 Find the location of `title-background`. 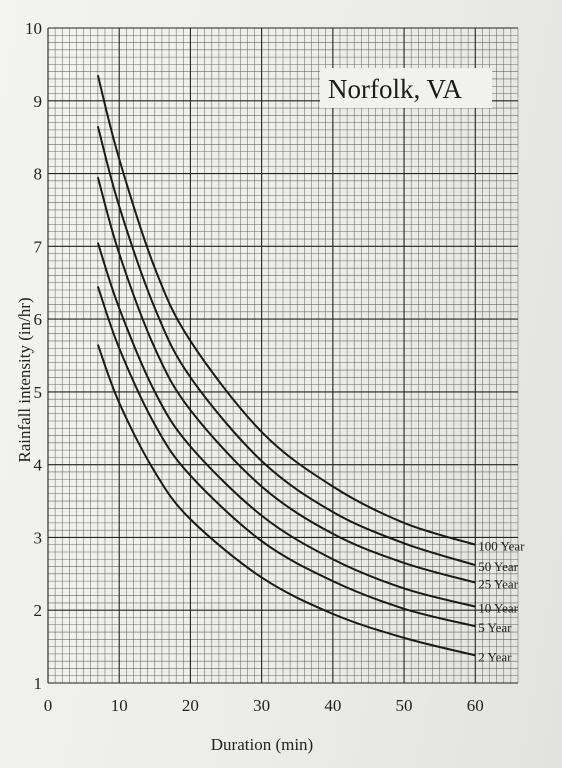

title-background is located at coordinates (406, 88).